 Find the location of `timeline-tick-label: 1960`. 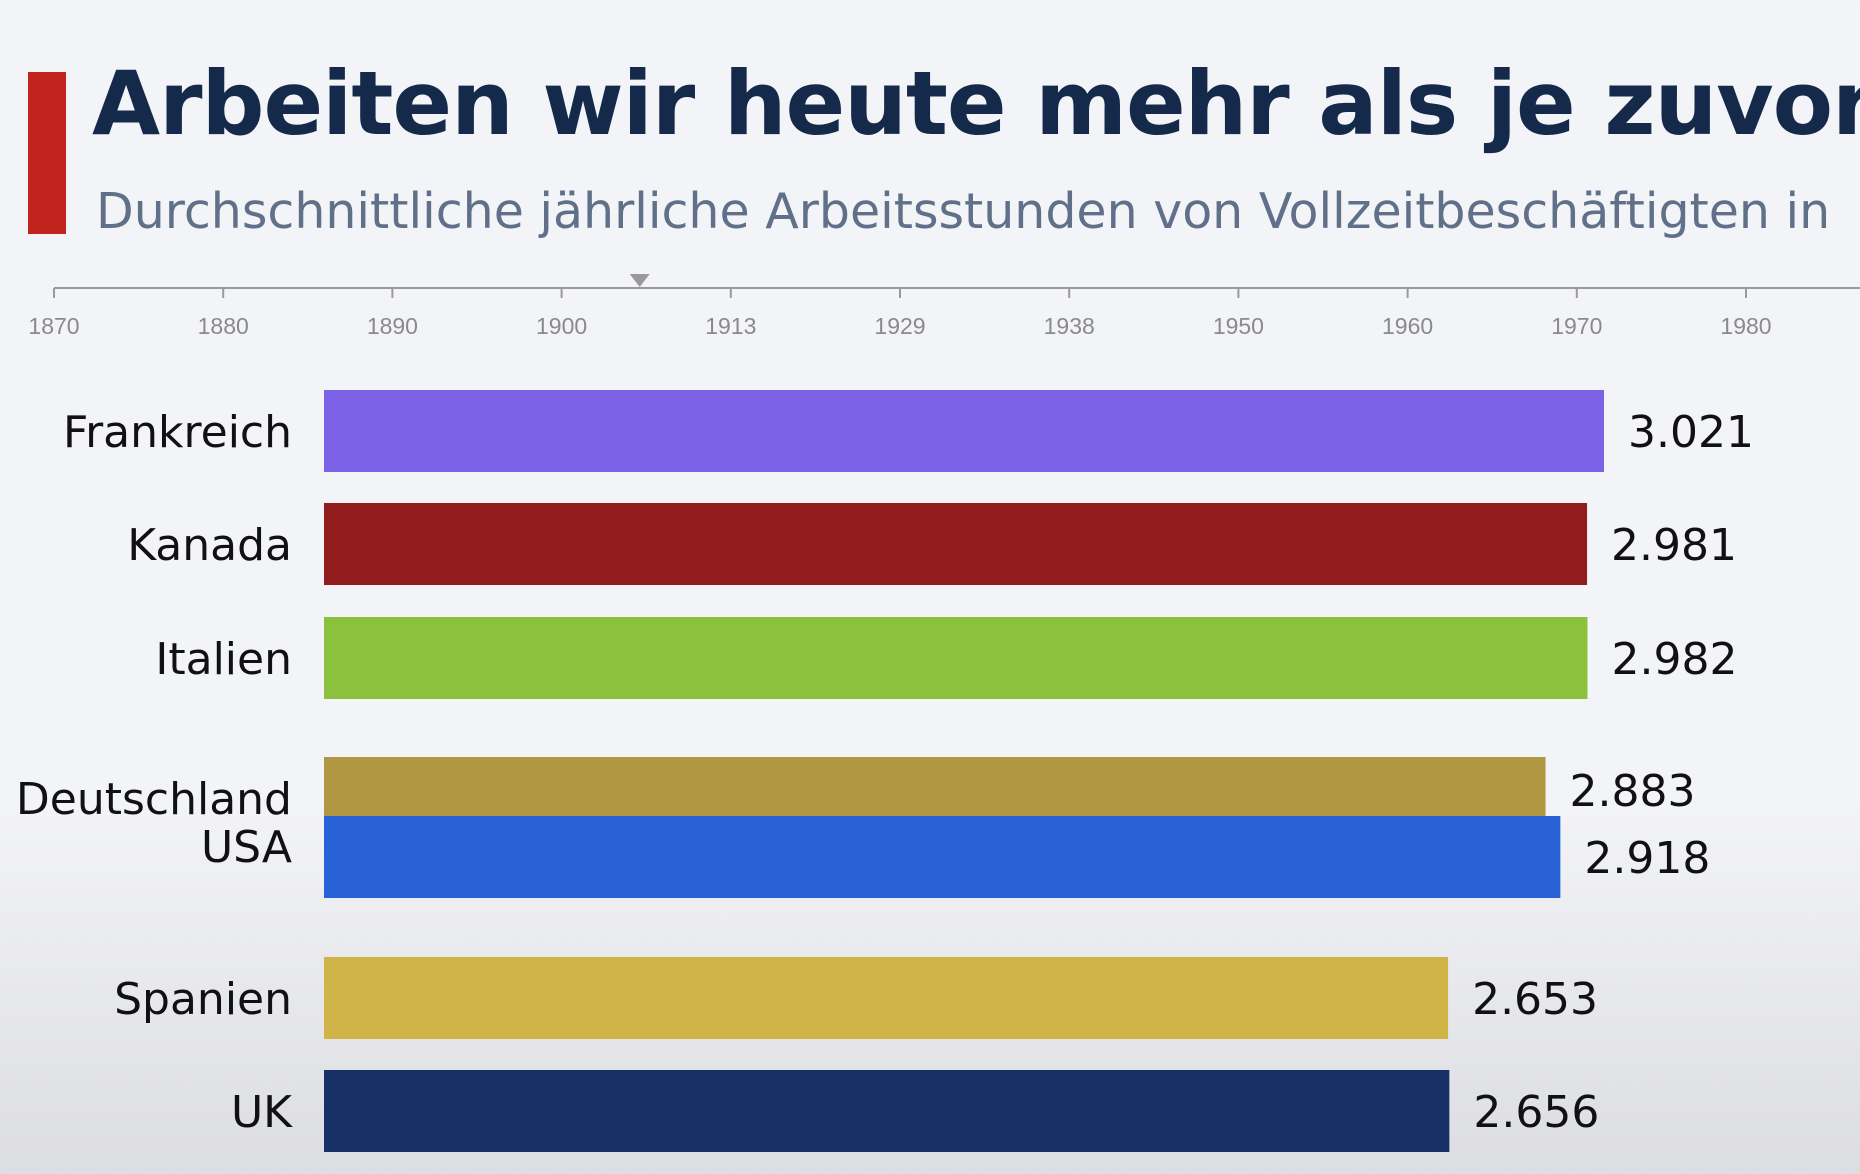

timeline-tick-label: 1960 is located at coordinates (1407, 326).